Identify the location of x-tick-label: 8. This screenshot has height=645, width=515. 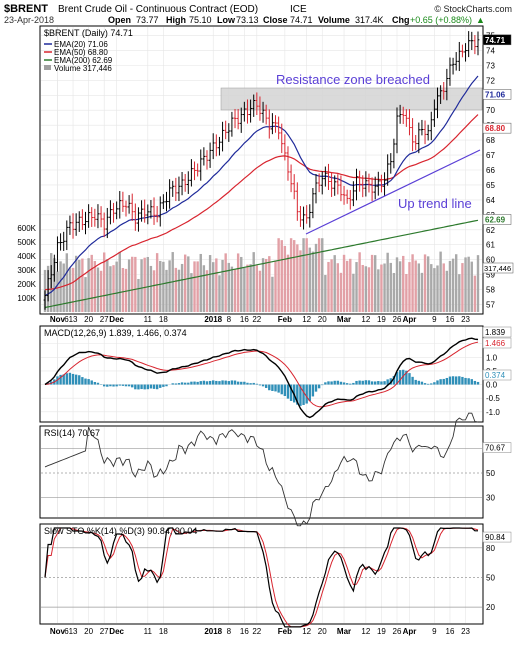
(229, 631).